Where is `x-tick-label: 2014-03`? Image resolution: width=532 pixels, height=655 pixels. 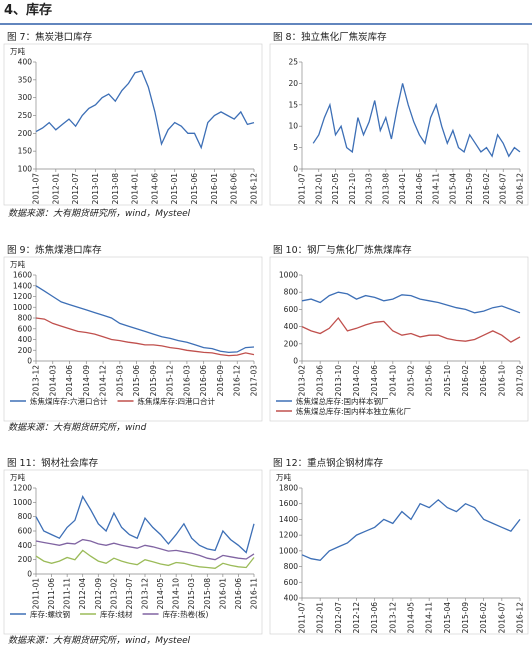
x-tick-label: 2014-03 is located at coordinates (52, 381).